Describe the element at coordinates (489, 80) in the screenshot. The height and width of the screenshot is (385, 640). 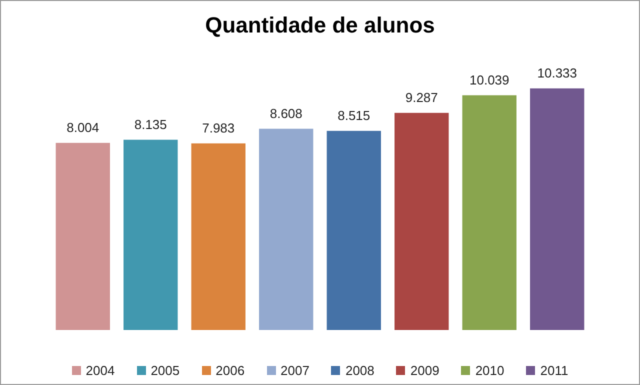
I see `data-label: 10.039` at that location.